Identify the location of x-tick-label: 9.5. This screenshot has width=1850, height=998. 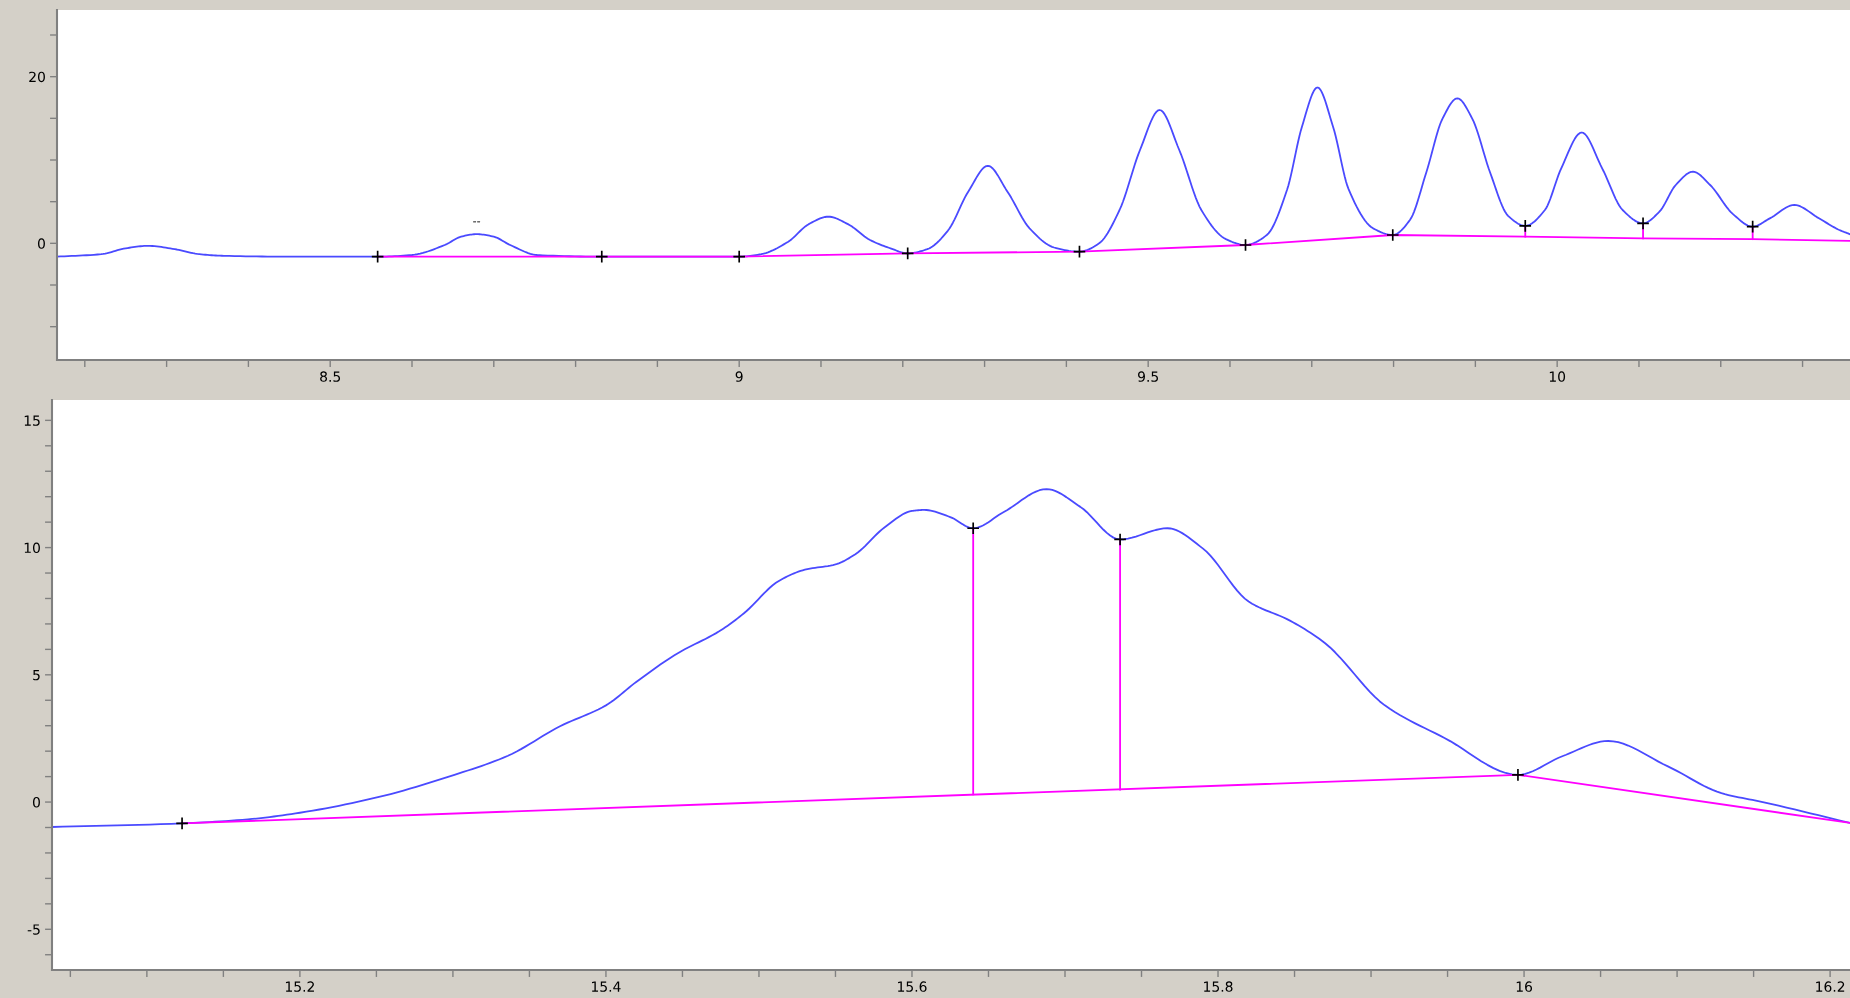
(1148, 376).